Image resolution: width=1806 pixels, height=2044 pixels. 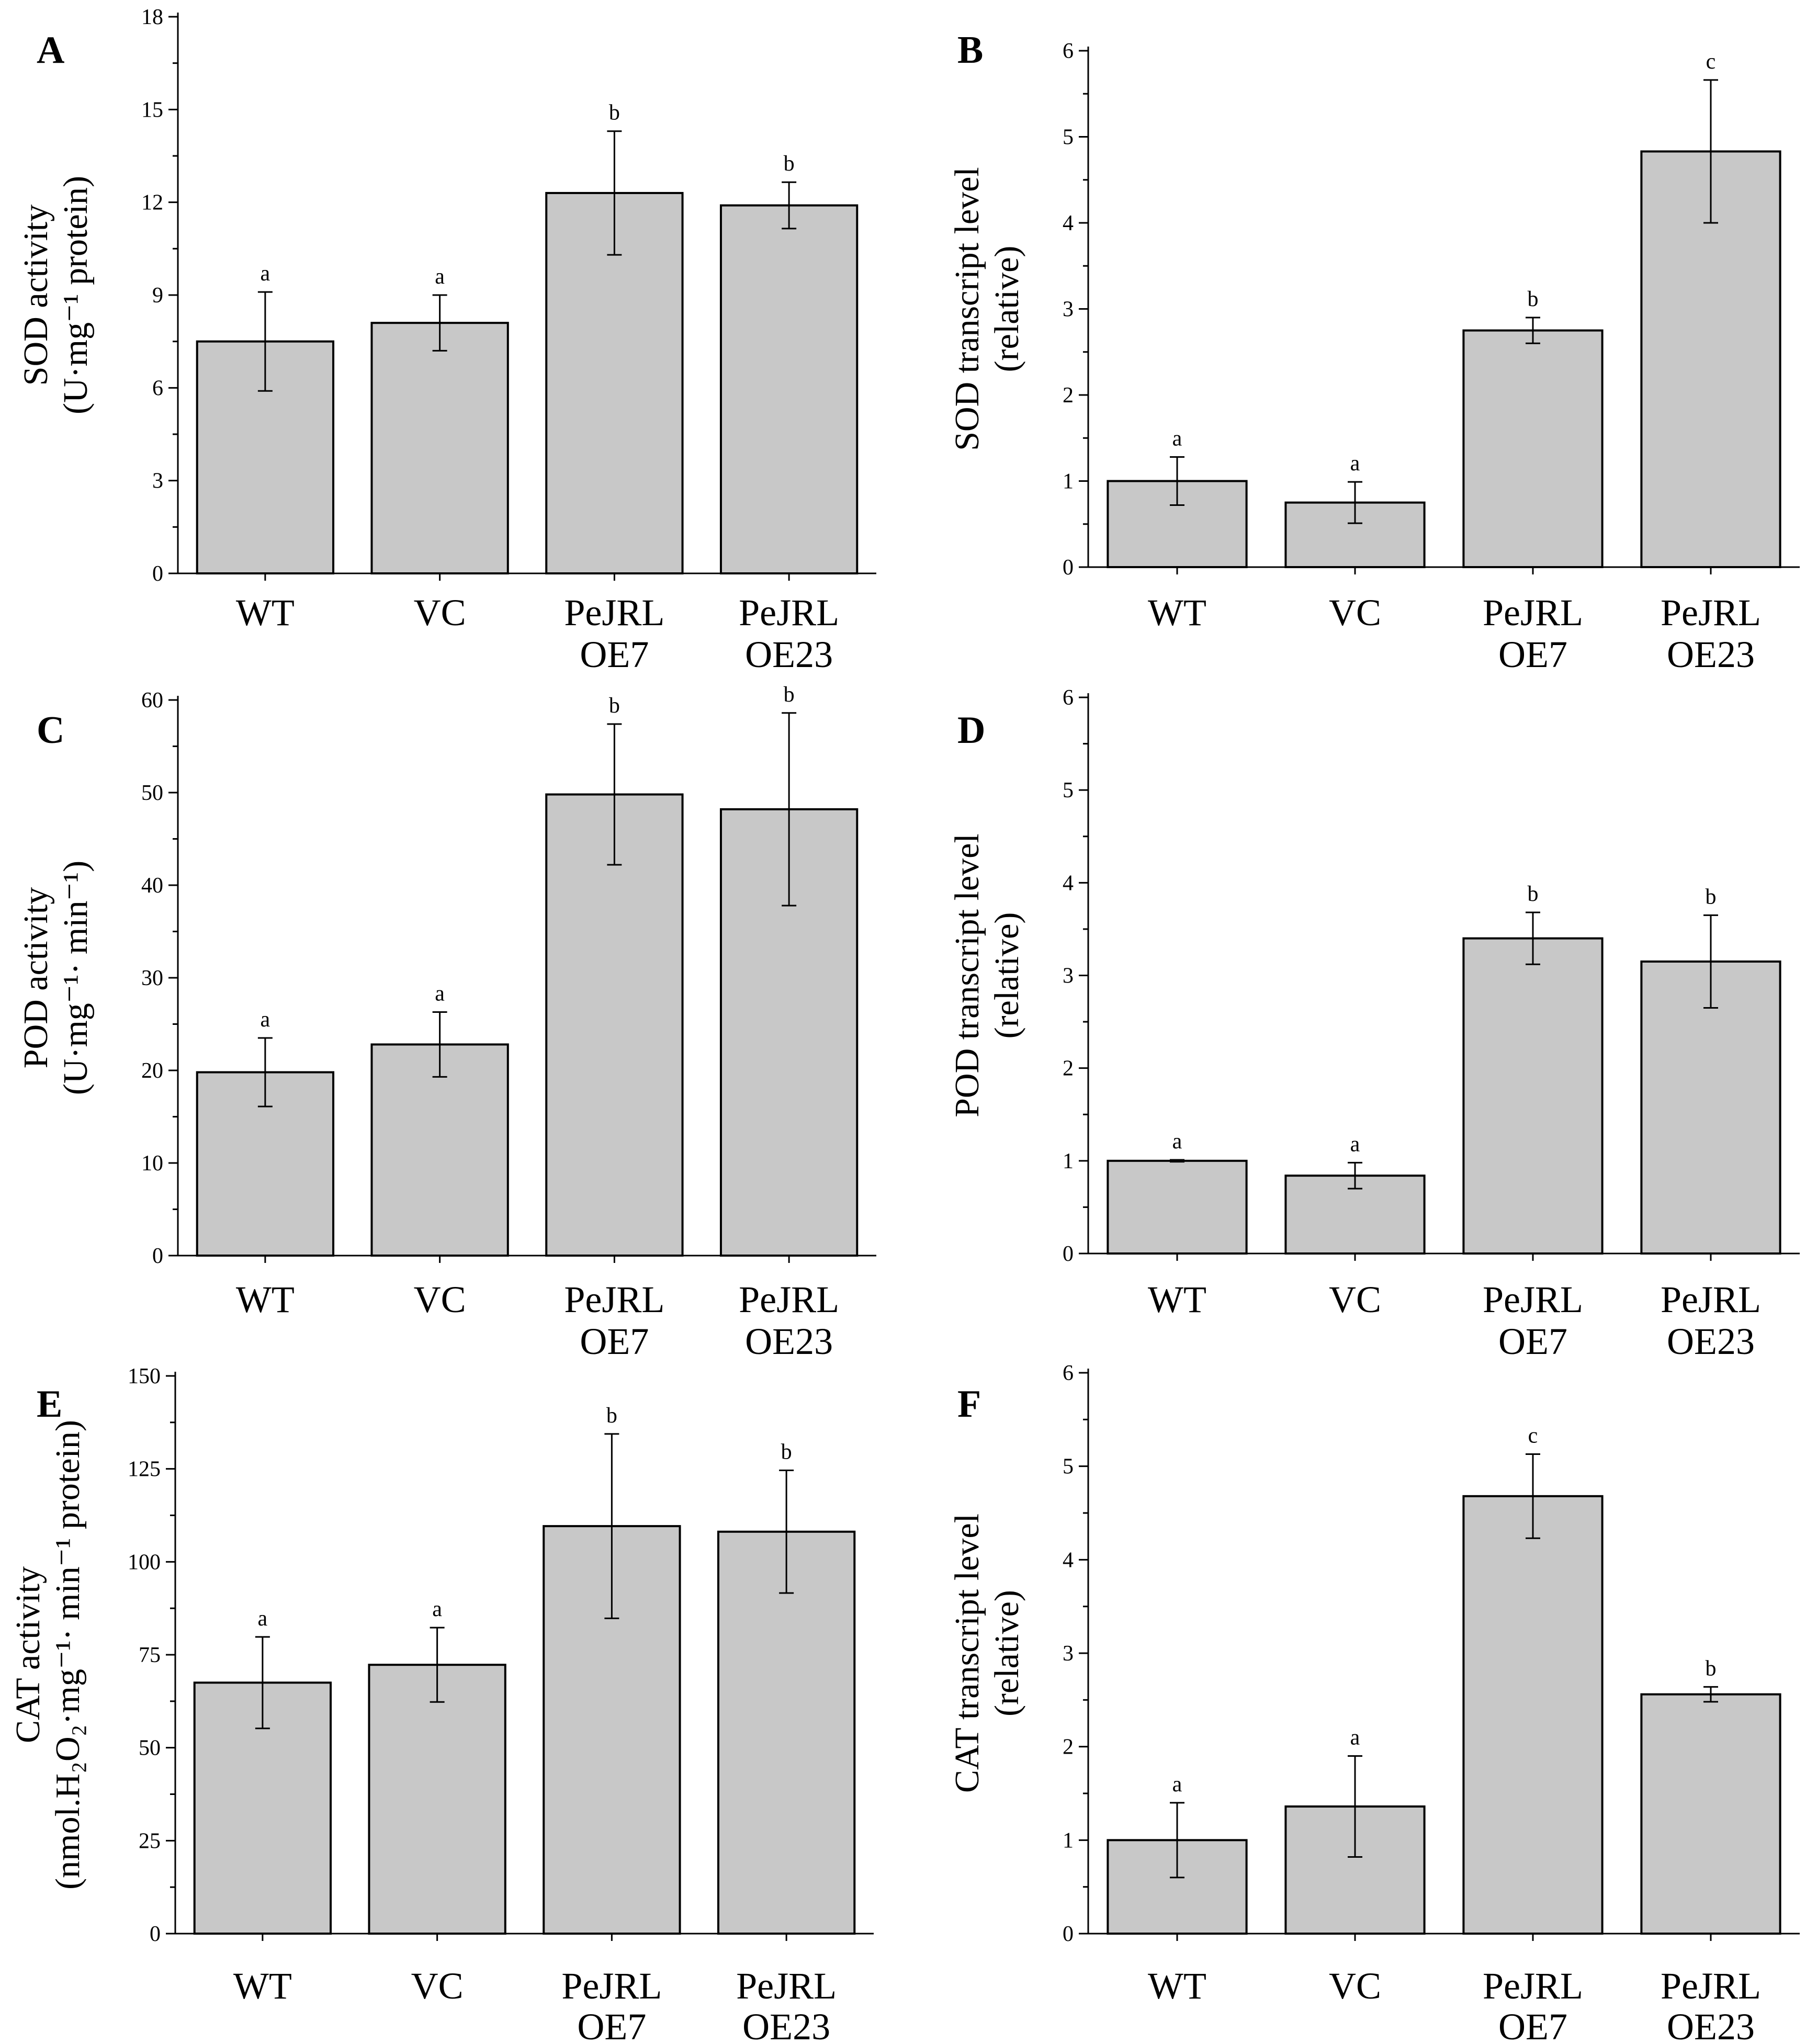 What do you see at coordinates (152, 886) in the screenshot?
I see `y-tick-label: 40` at bounding box center [152, 886].